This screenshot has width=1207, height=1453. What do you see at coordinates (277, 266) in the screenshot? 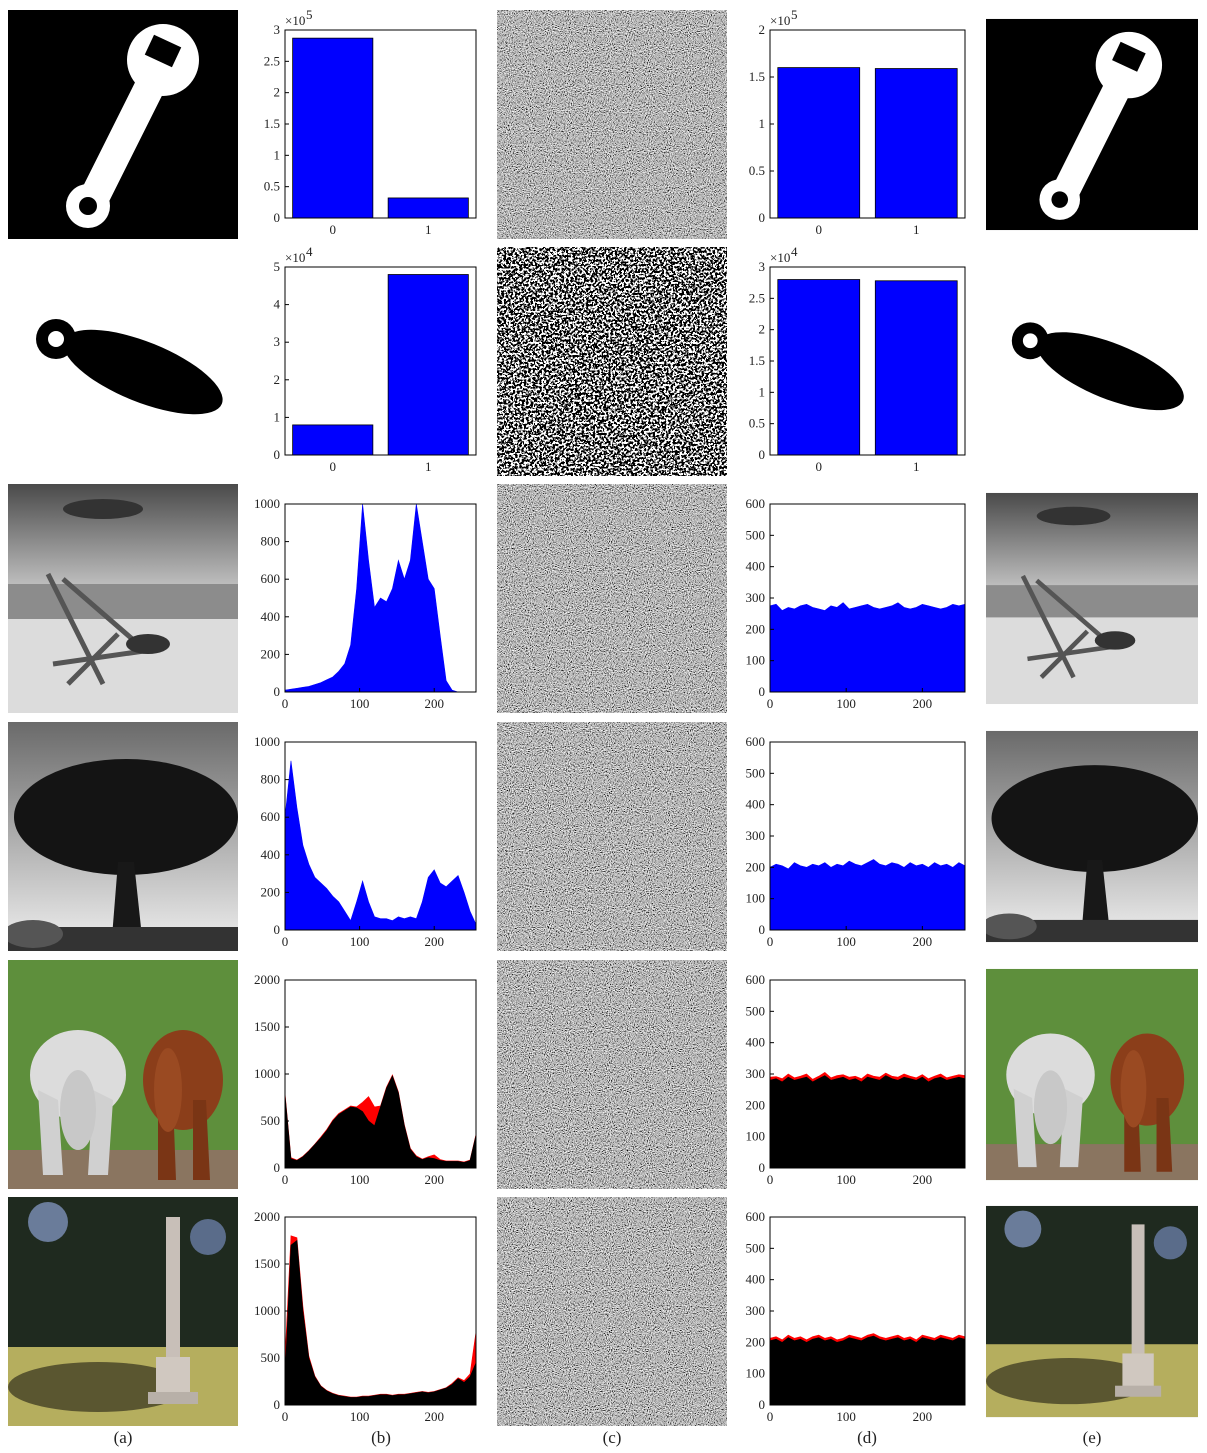
I see `y-tick-label: 5` at bounding box center [277, 266].